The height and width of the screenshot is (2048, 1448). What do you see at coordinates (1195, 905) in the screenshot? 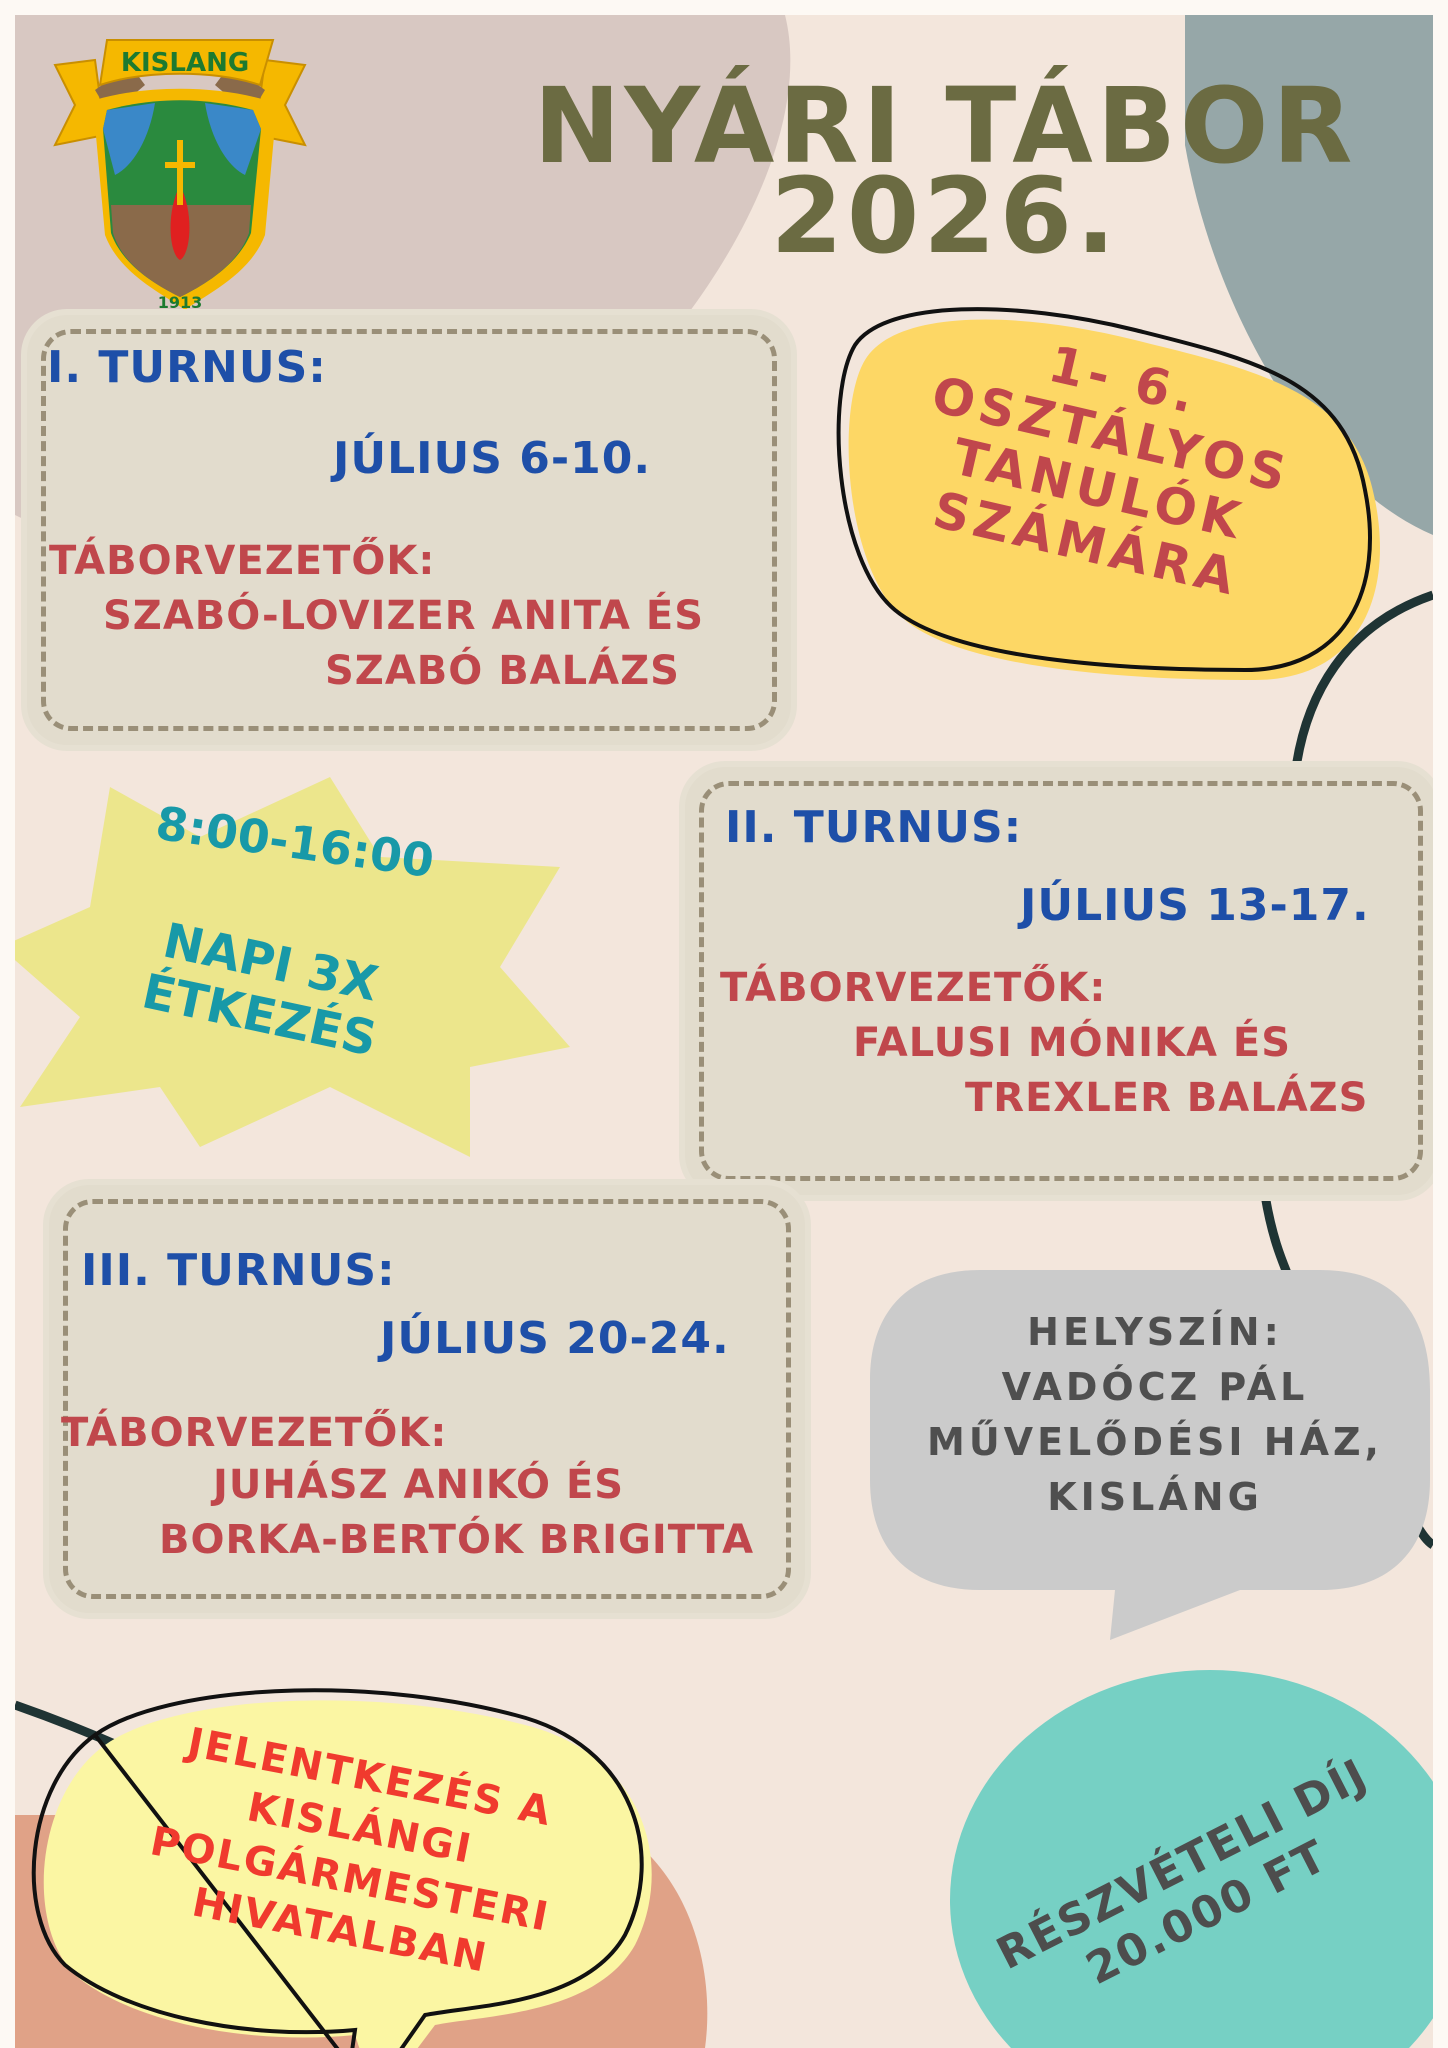
I see `session-2-dates: JÚLIUS 13-17.` at bounding box center [1195, 905].